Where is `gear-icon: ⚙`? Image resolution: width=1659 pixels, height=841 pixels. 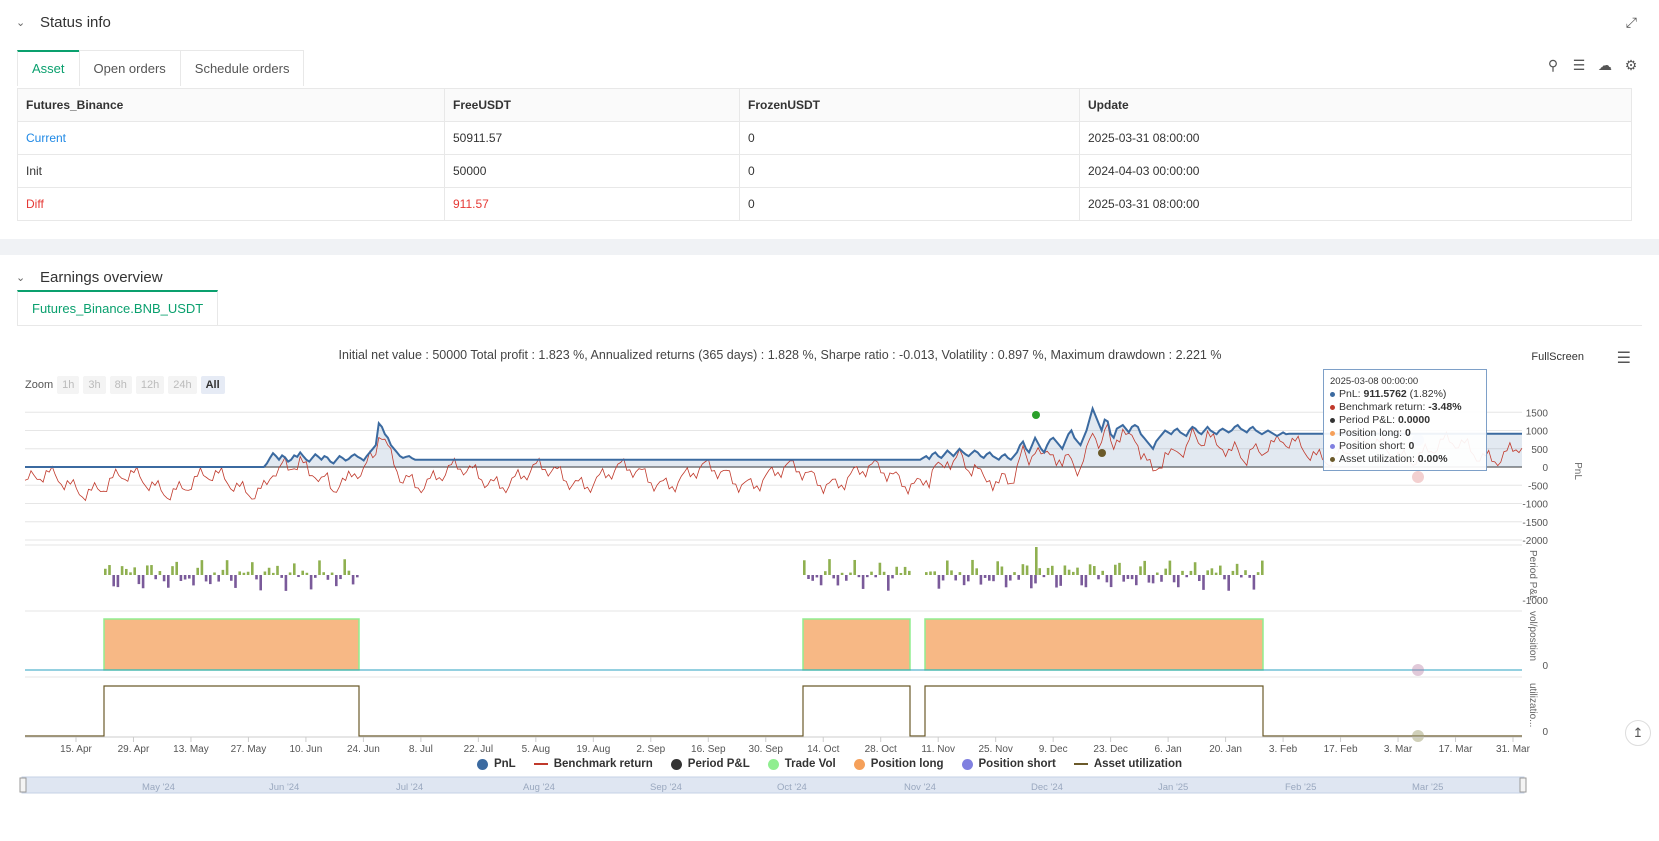 gear-icon: ⚙ is located at coordinates (1631, 65).